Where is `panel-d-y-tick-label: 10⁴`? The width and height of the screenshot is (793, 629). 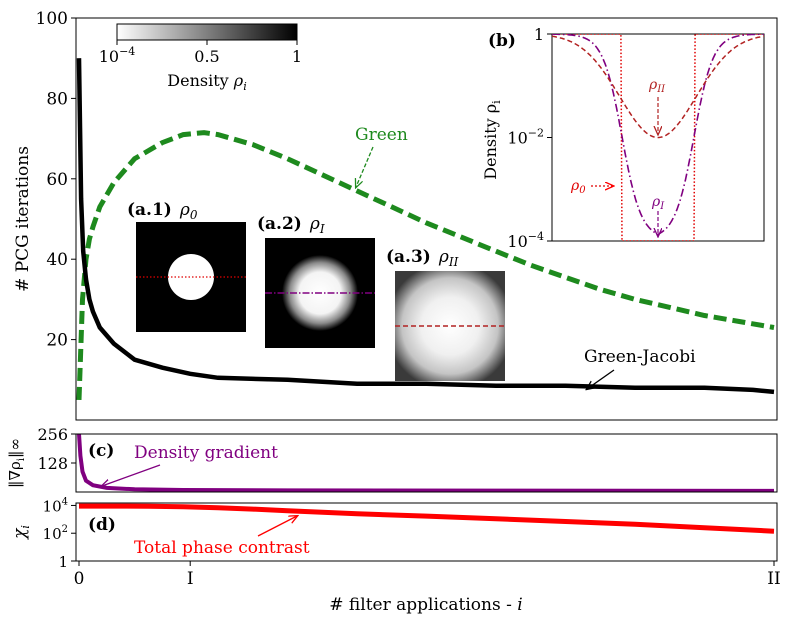
panel-d-y-tick-label: 10⁴ is located at coordinates (55, 505).